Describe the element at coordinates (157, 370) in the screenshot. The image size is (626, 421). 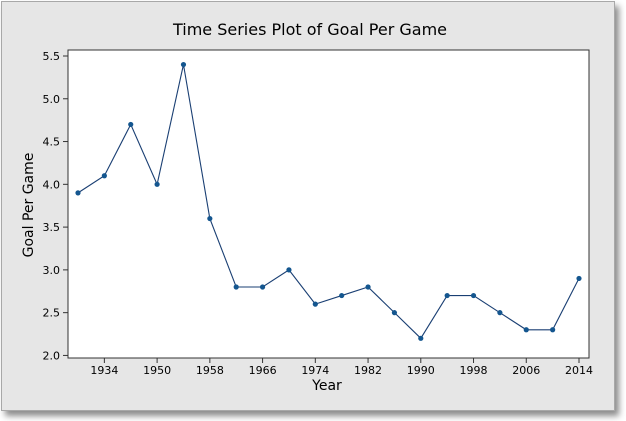
I see `x-tick-label: 1950` at that location.